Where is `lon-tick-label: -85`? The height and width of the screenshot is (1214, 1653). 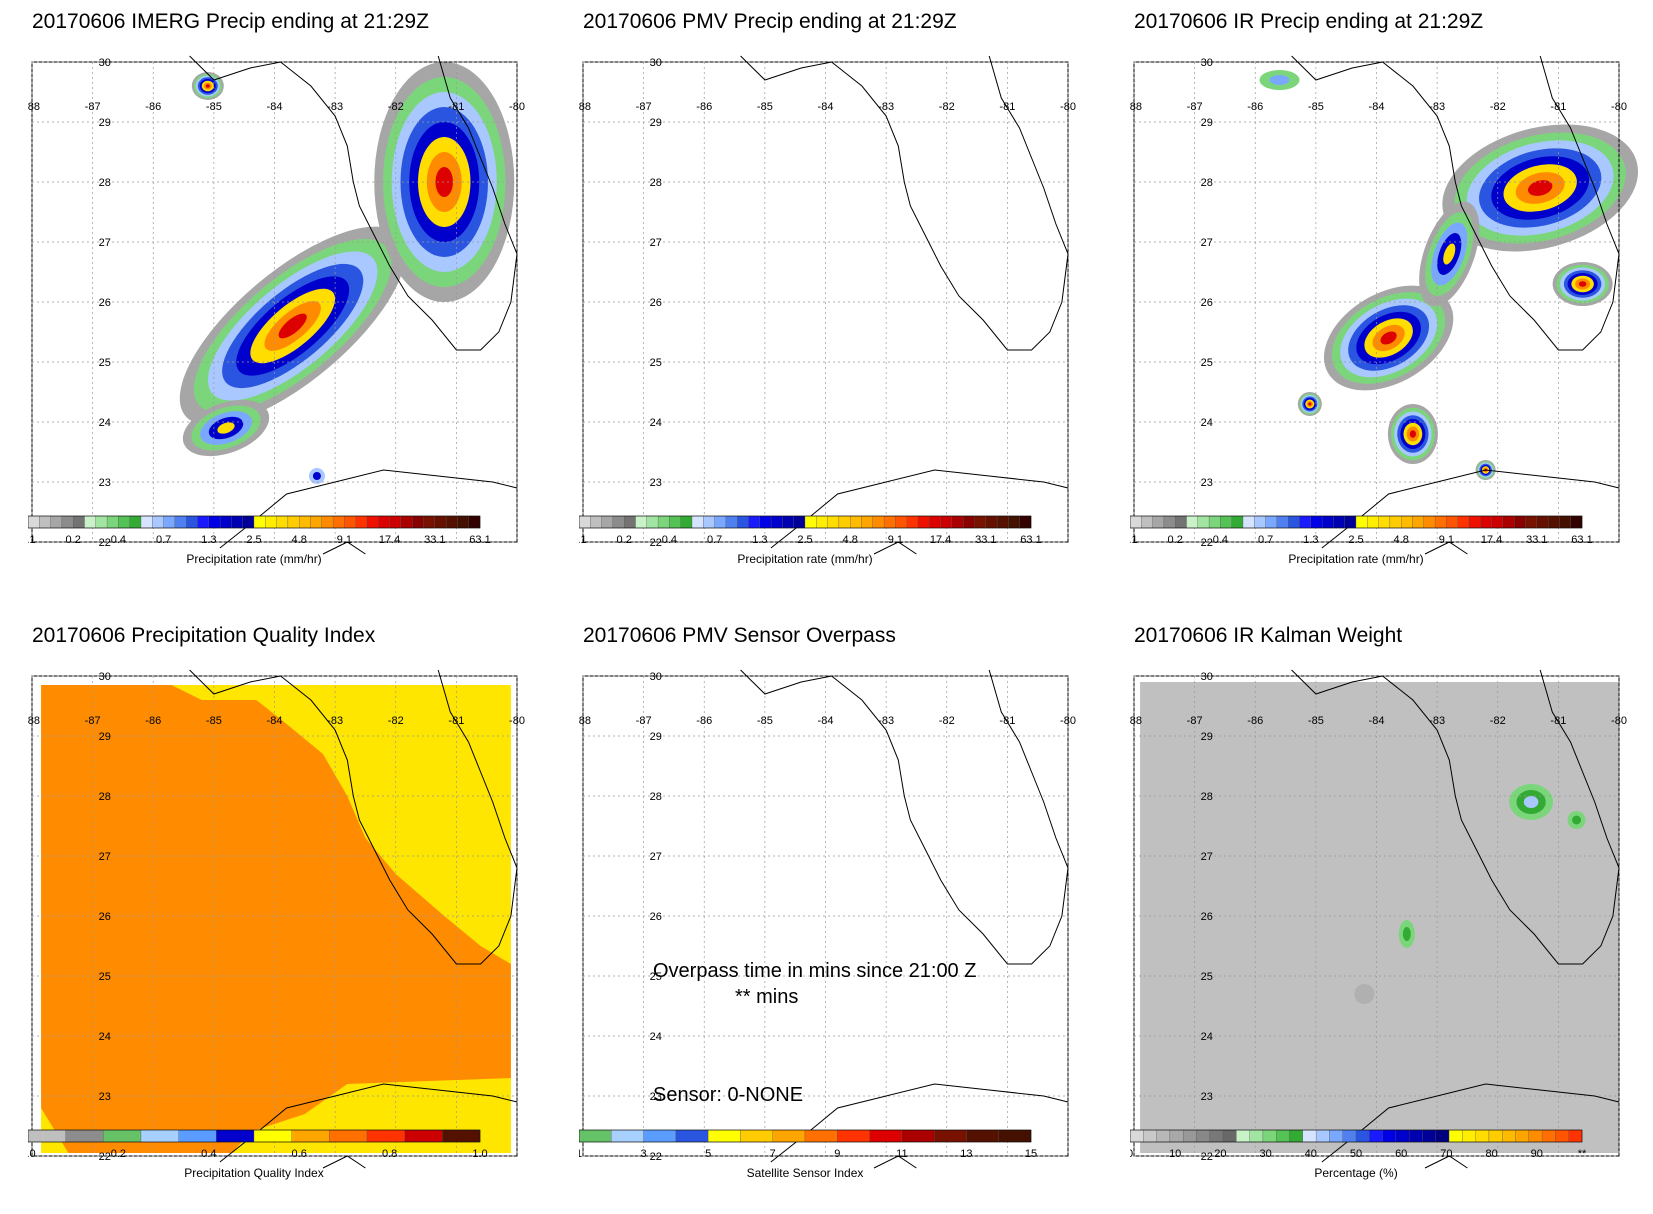
lon-tick-label: -85 is located at coordinates (1316, 721).